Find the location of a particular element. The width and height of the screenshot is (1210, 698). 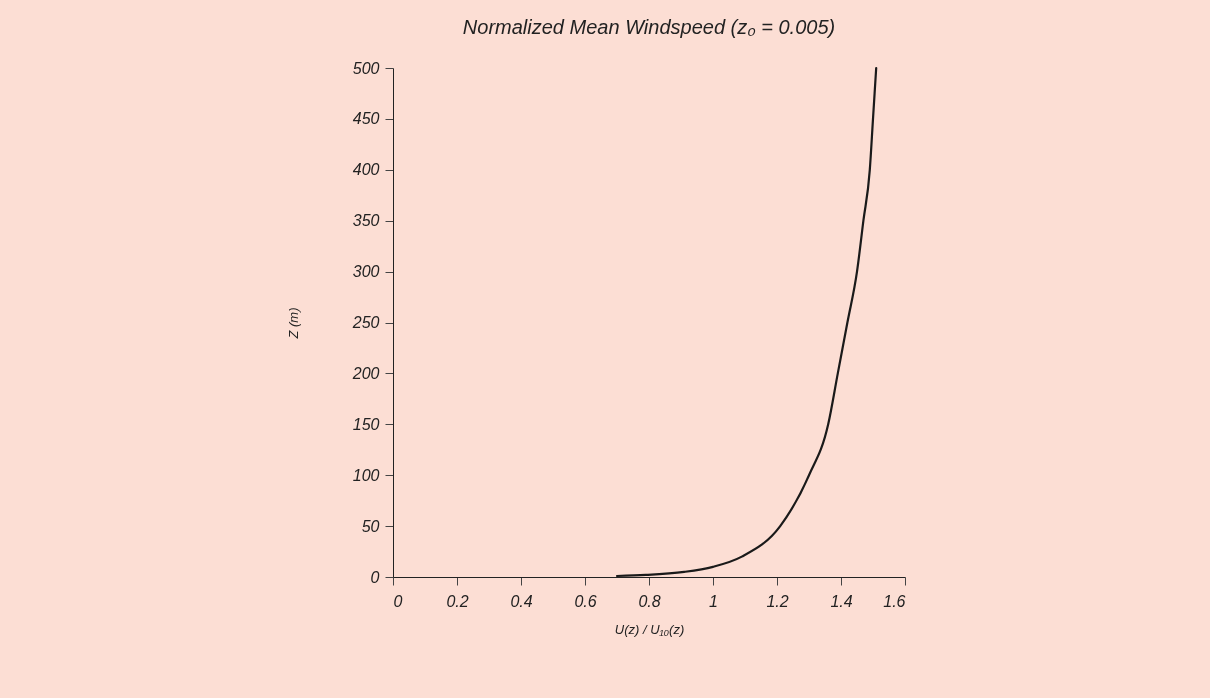

y-tick-label: 100 is located at coordinates (366, 475).